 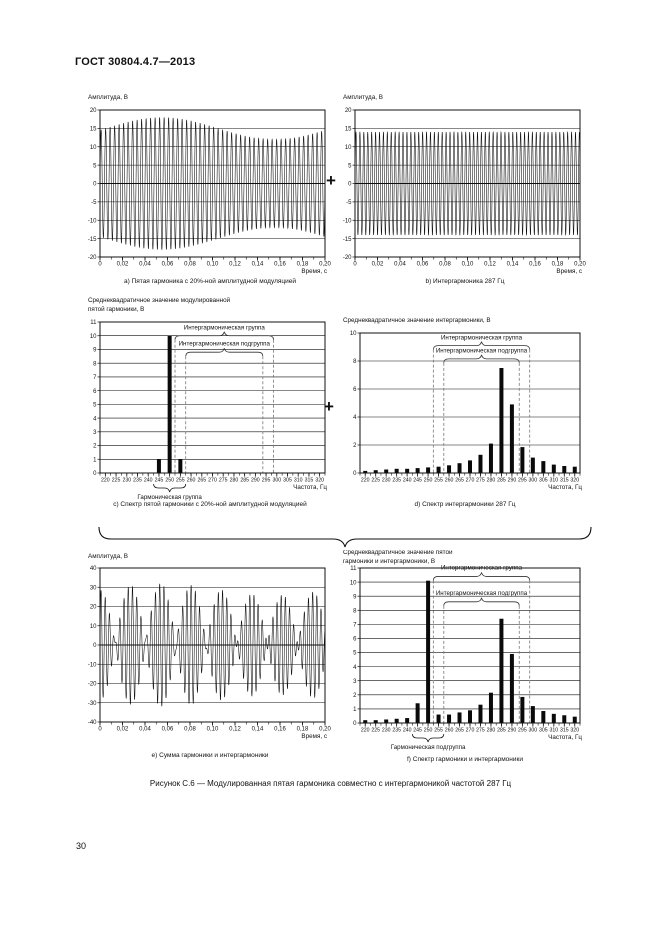 What do you see at coordinates (465, 759) in the screenshot?
I see `caption-chart-f: f) Спектр гармоники и интергармоники` at bounding box center [465, 759].